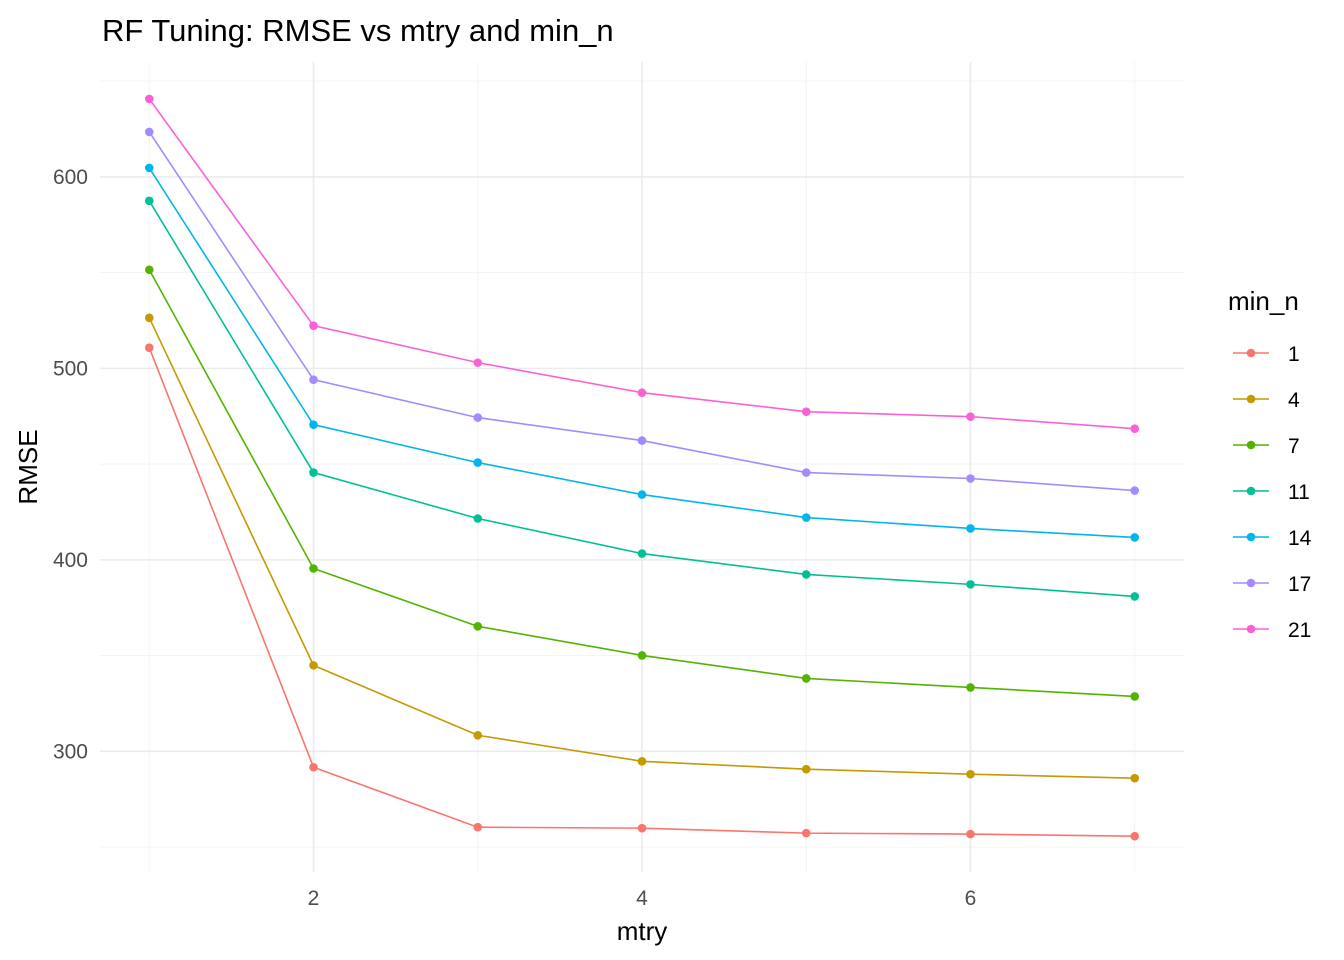  What do you see at coordinates (1299, 492) in the screenshot?
I see `legend-label: 11` at bounding box center [1299, 492].